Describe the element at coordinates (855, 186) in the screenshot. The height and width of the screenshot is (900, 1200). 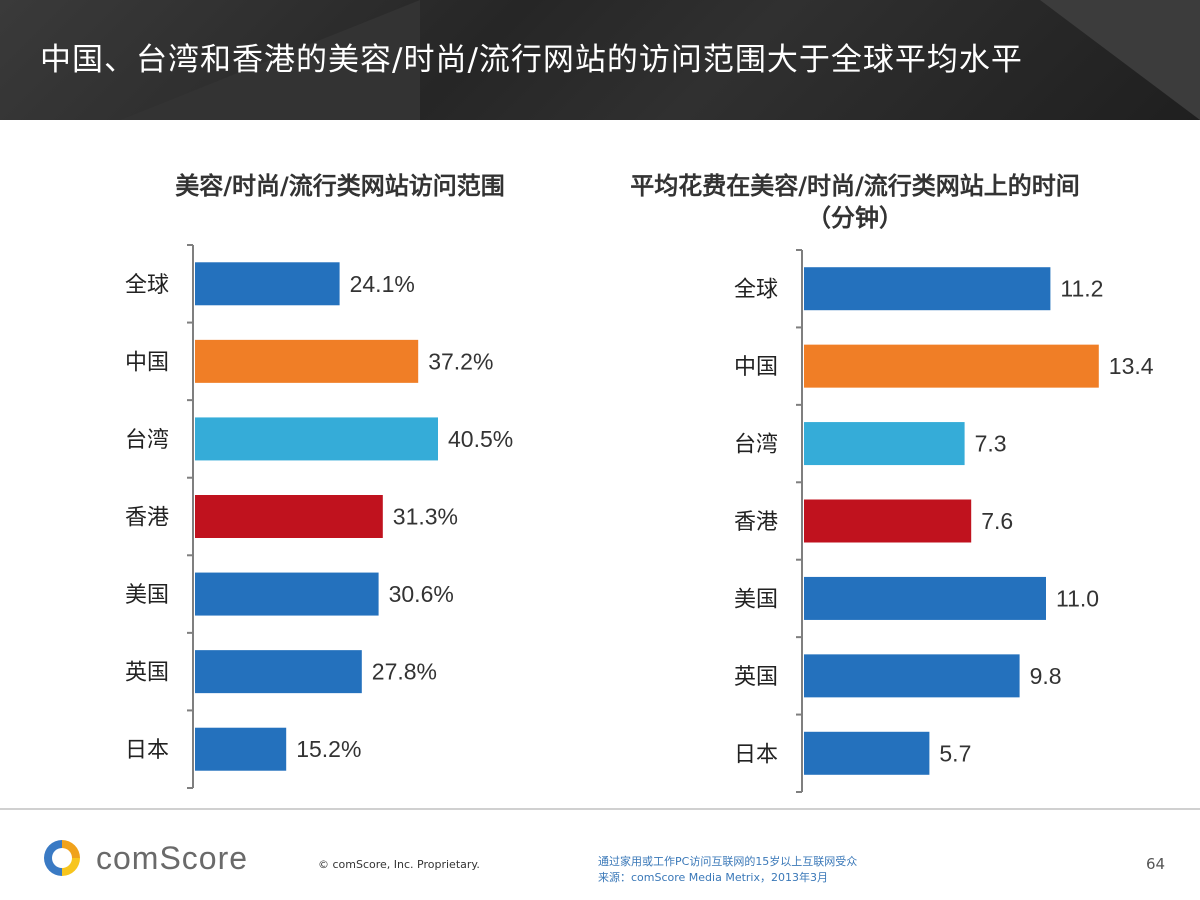
I see `right-chart-title-line1: 平均花费在美容/时尚/流行类网站上的时间` at that location.